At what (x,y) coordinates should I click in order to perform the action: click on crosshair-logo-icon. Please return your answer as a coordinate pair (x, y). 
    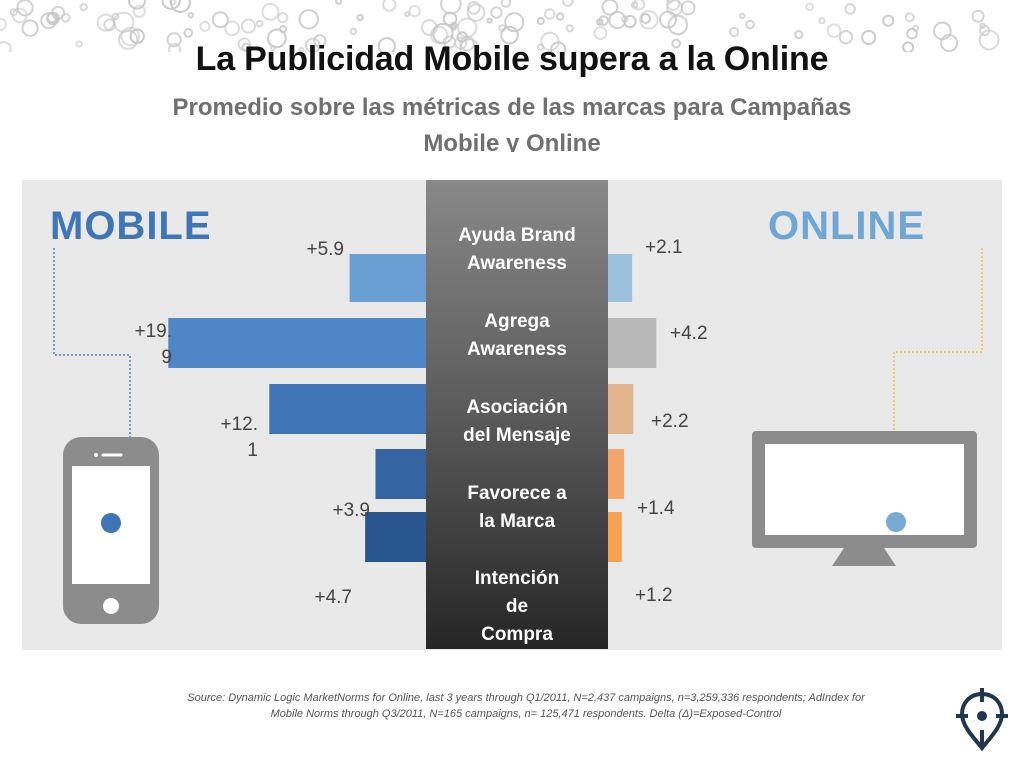
    Looking at the image, I should click on (982, 720).